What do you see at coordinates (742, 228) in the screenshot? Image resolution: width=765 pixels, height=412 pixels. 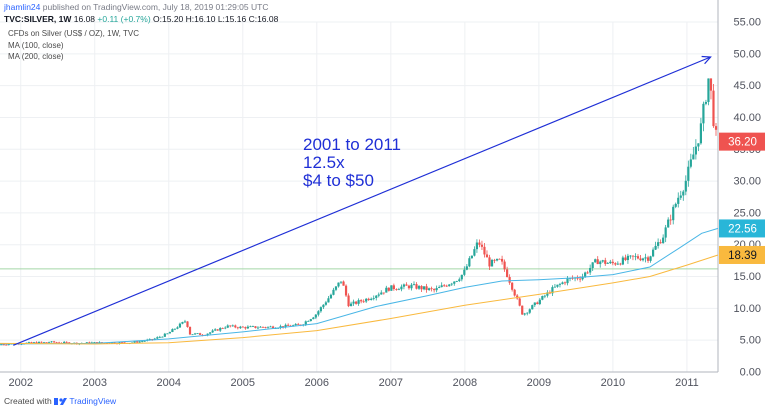 I see `ma100-price-badge` at bounding box center [742, 228].